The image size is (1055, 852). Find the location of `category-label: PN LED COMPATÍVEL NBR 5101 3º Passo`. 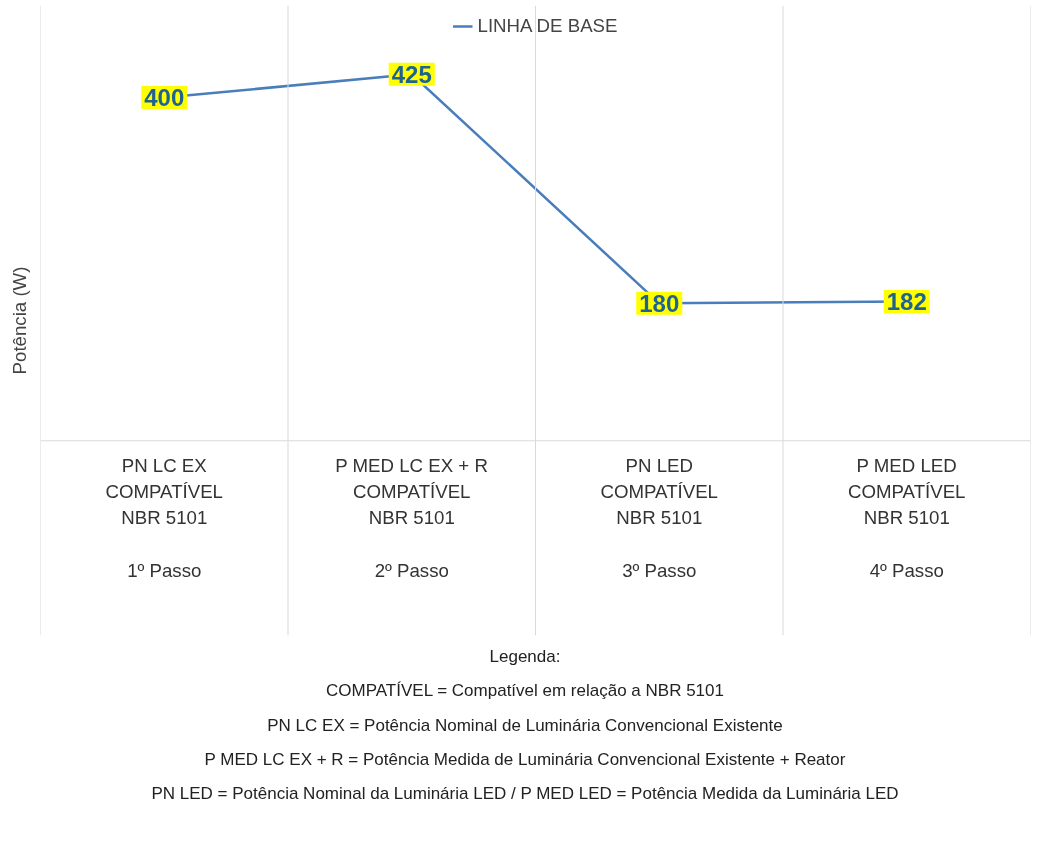

category-label: PN LED COMPATÍVEL NBR 5101 3º Passo is located at coordinates (659, 517).